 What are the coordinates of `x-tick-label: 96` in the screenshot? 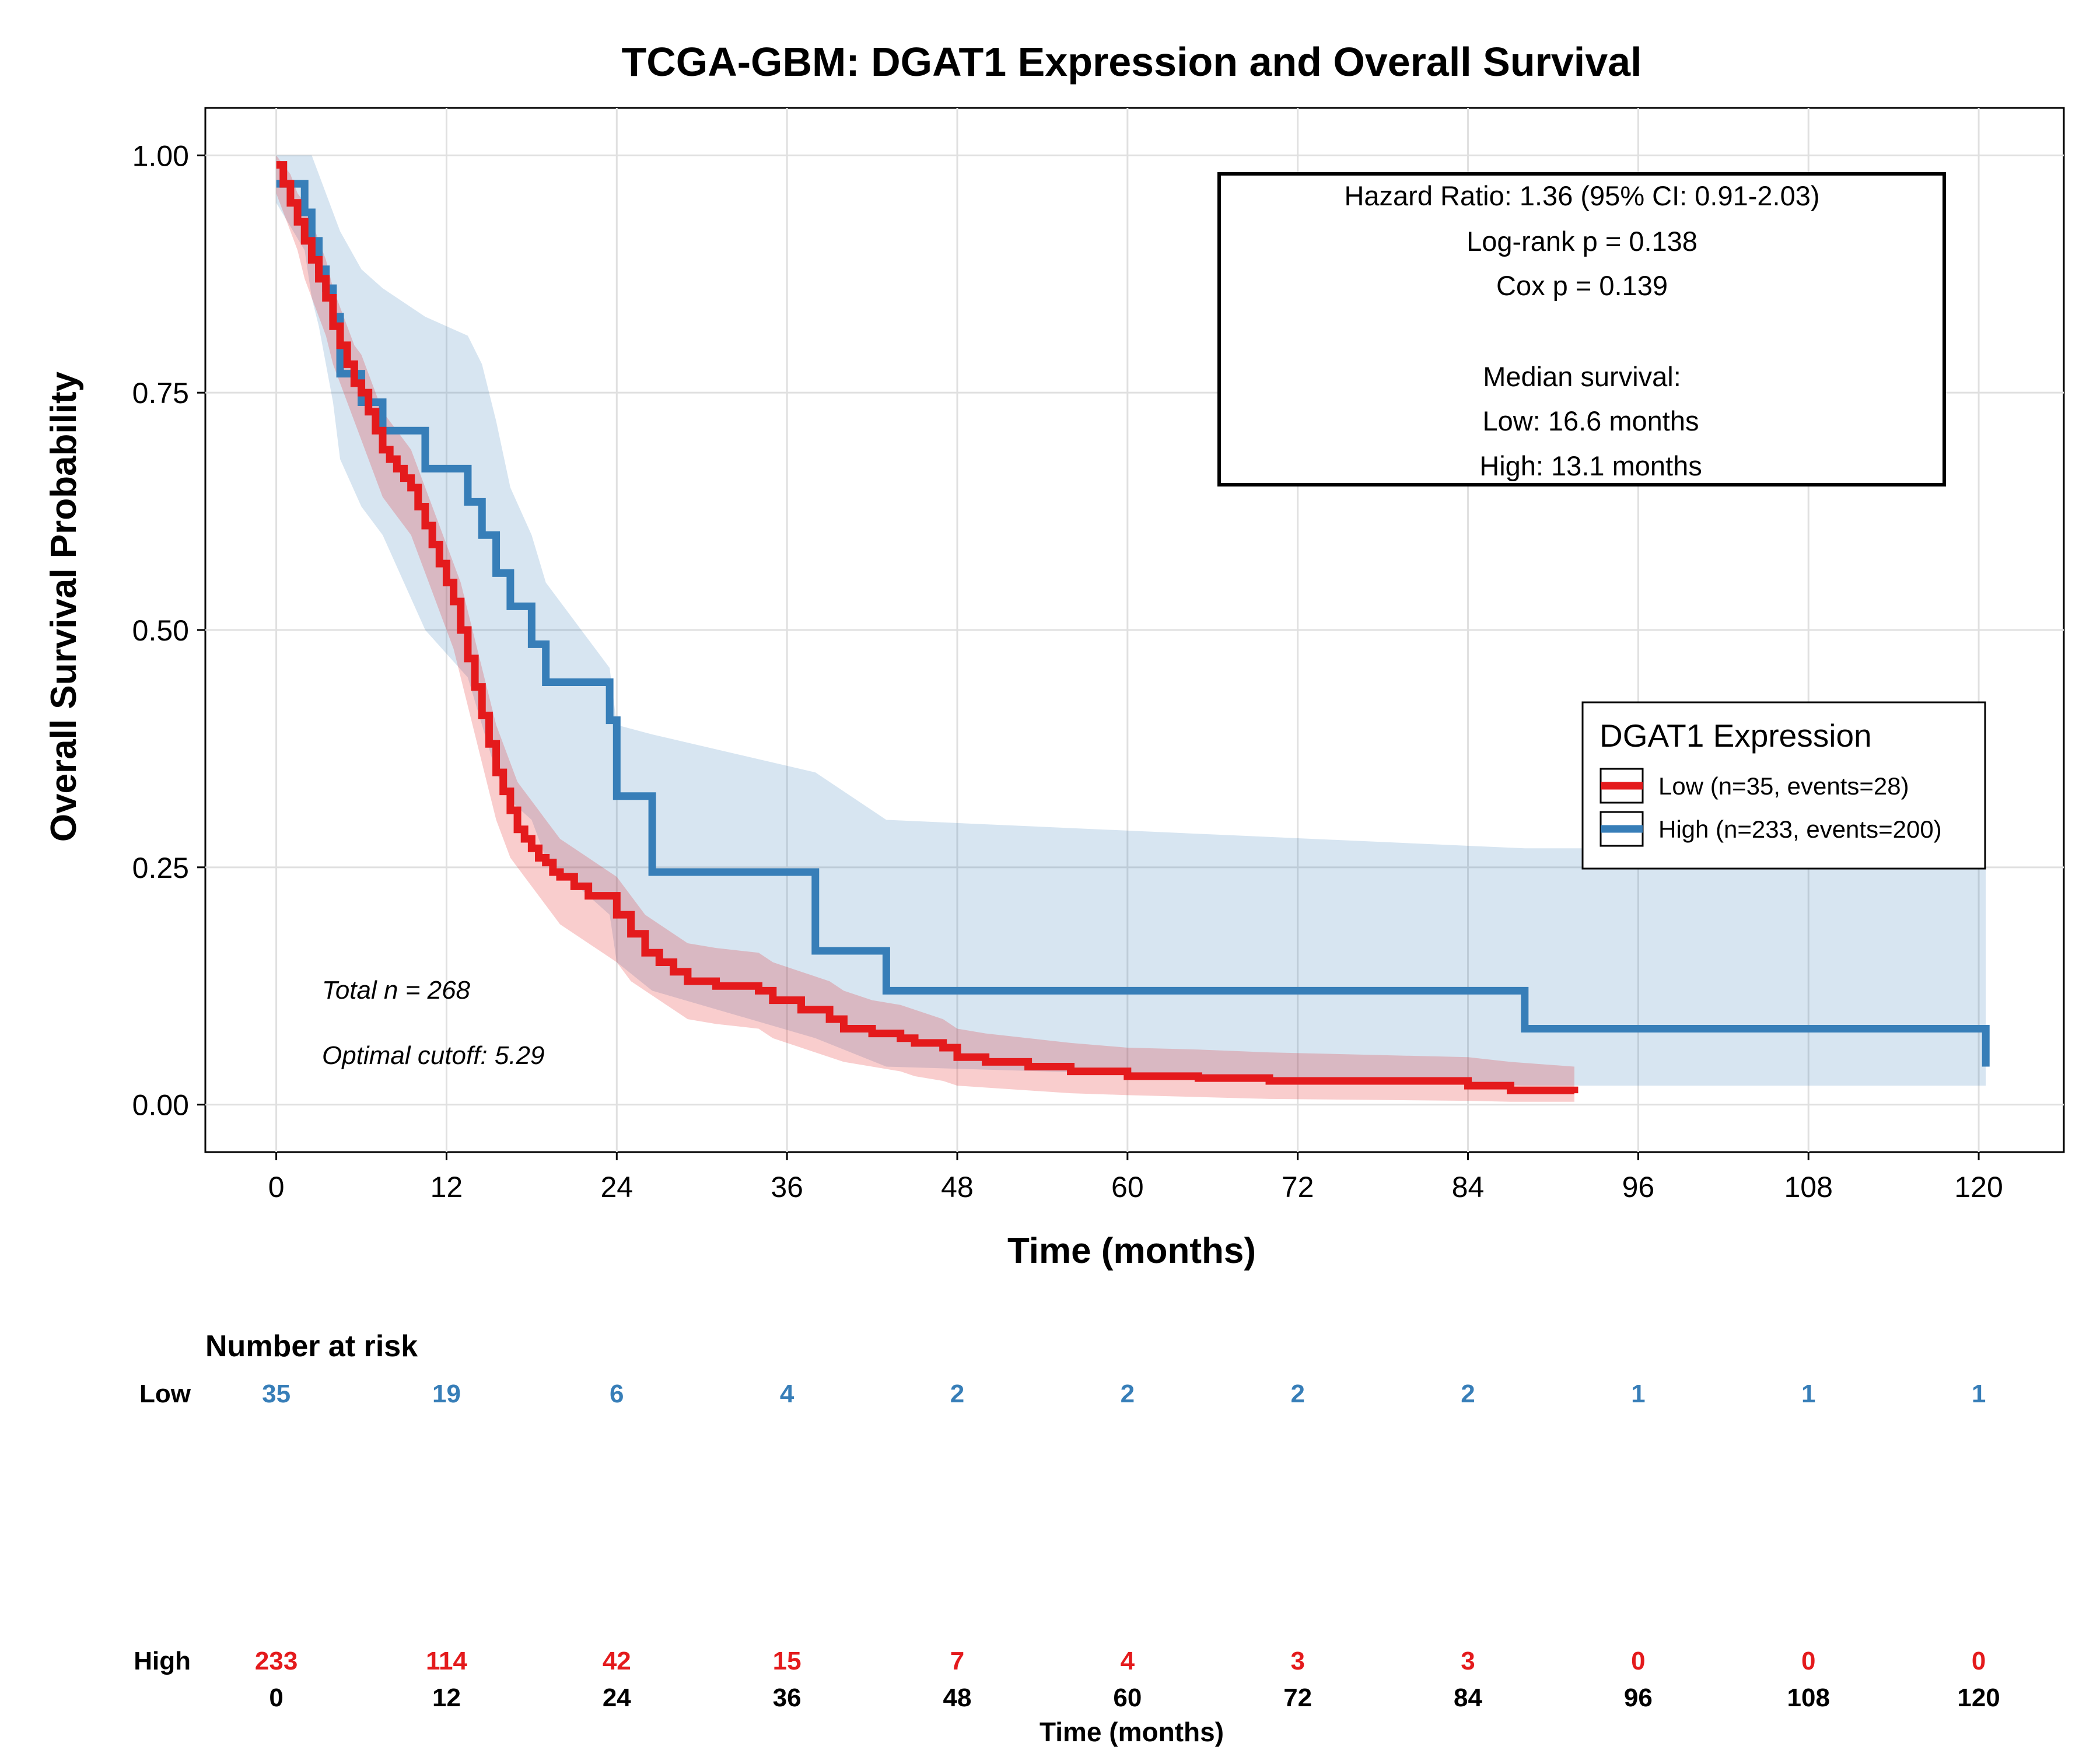 It's located at (1638, 1187).